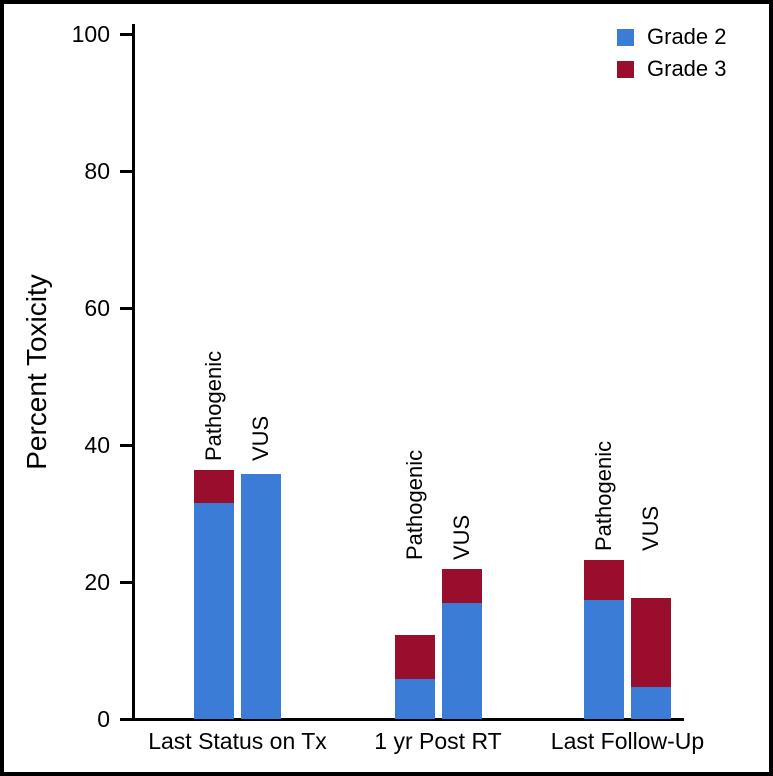 This screenshot has height=776, width=773. I want to click on bar-label-vus-2: VUS, so click(461, 537).